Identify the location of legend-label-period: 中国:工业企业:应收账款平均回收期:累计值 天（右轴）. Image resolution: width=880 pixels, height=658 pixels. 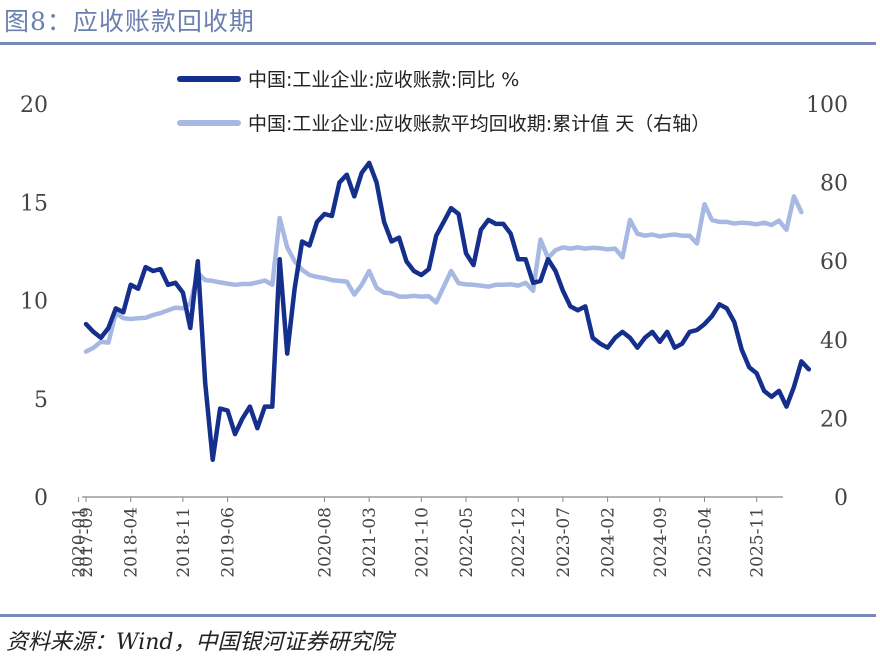
(479, 124).